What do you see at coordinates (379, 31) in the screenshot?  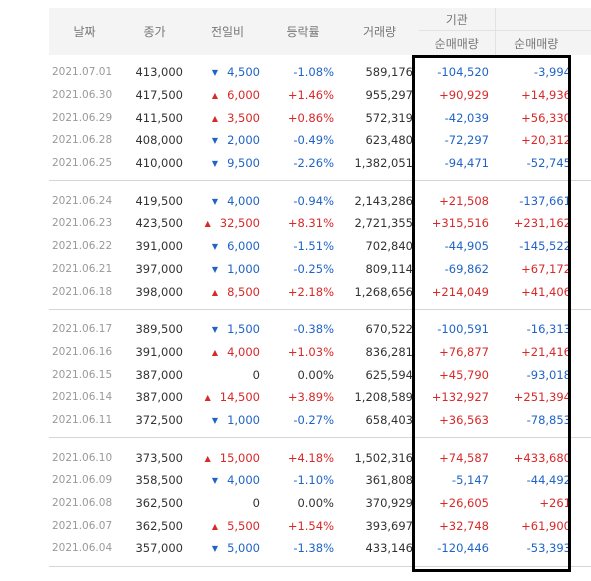 I see `col-header-volume: 거래량` at bounding box center [379, 31].